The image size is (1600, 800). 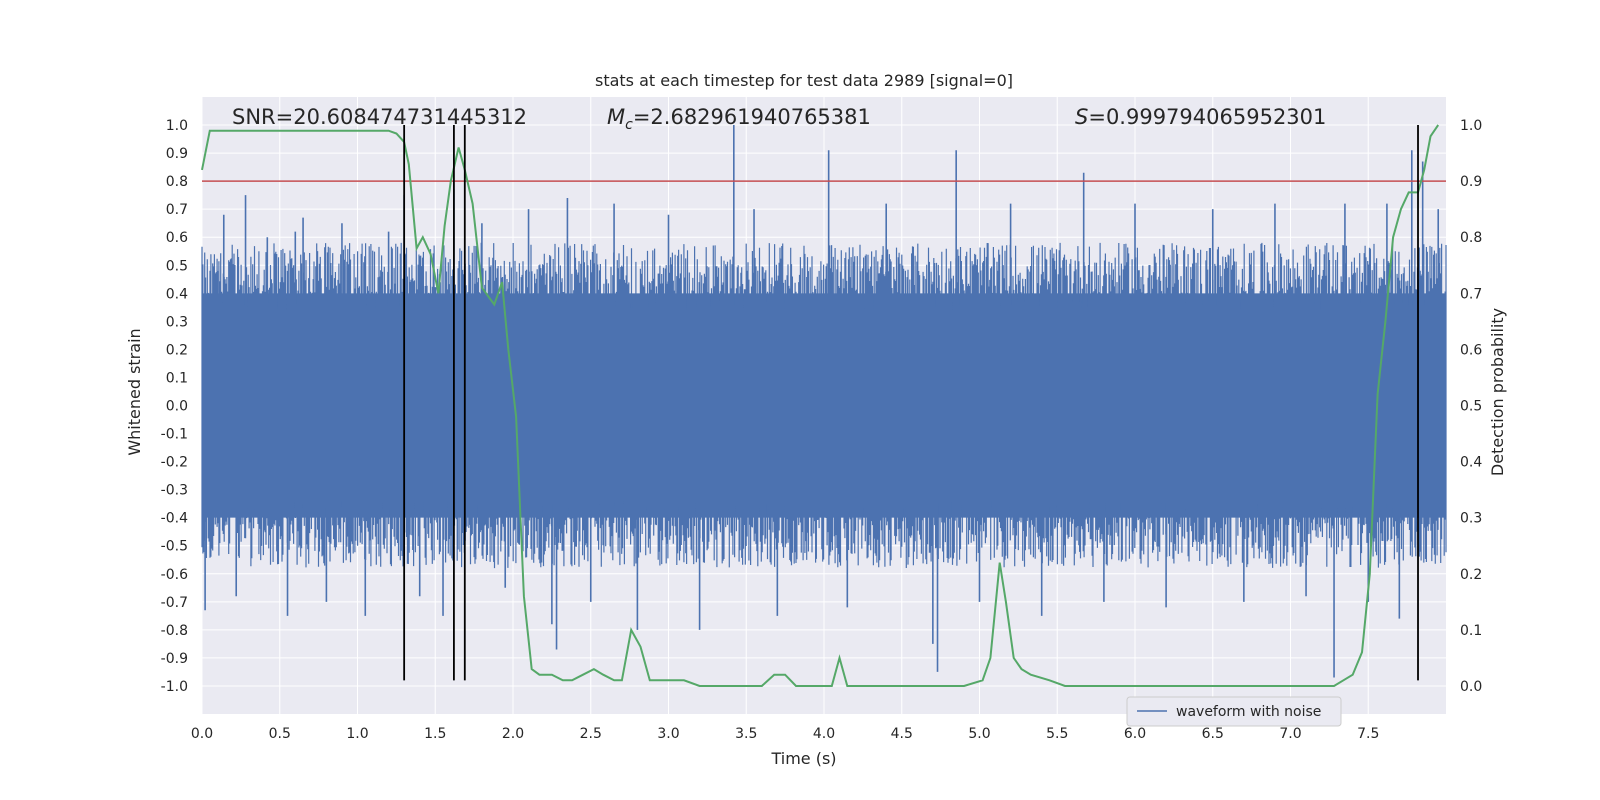 I want to click on y-tick-label: 0.8, so click(x=177, y=182).